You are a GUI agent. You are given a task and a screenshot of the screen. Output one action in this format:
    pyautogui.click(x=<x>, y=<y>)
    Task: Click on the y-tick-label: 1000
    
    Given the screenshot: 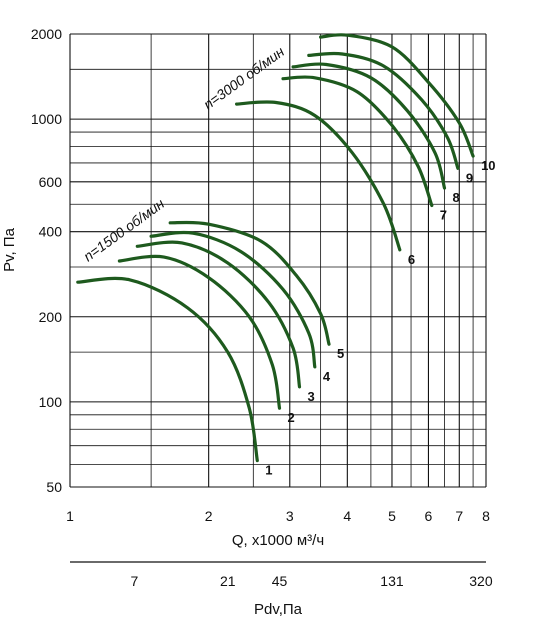 What is the action you would take?
    pyautogui.click(x=46, y=119)
    